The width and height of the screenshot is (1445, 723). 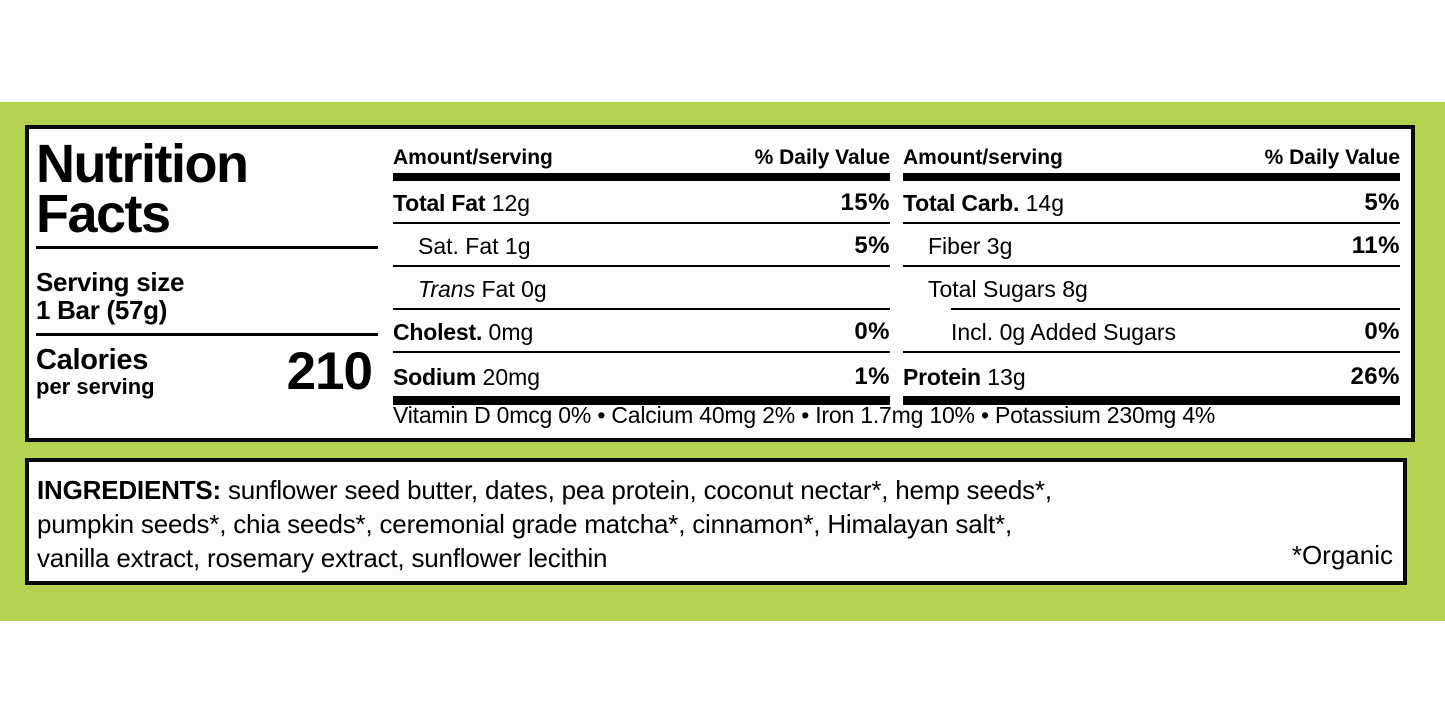 What do you see at coordinates (511, 289) in the screenshot?
I see `nutrient-amount: Fat 0g` at bounding box center [511, 289].